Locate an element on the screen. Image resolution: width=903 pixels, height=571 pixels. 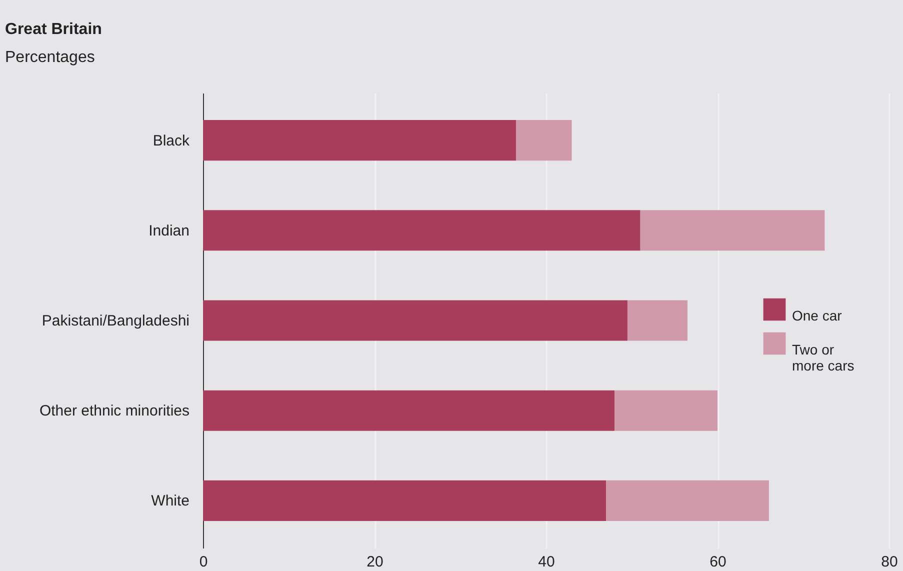
y-tick-label: Black is located at coordinates (171, 141).